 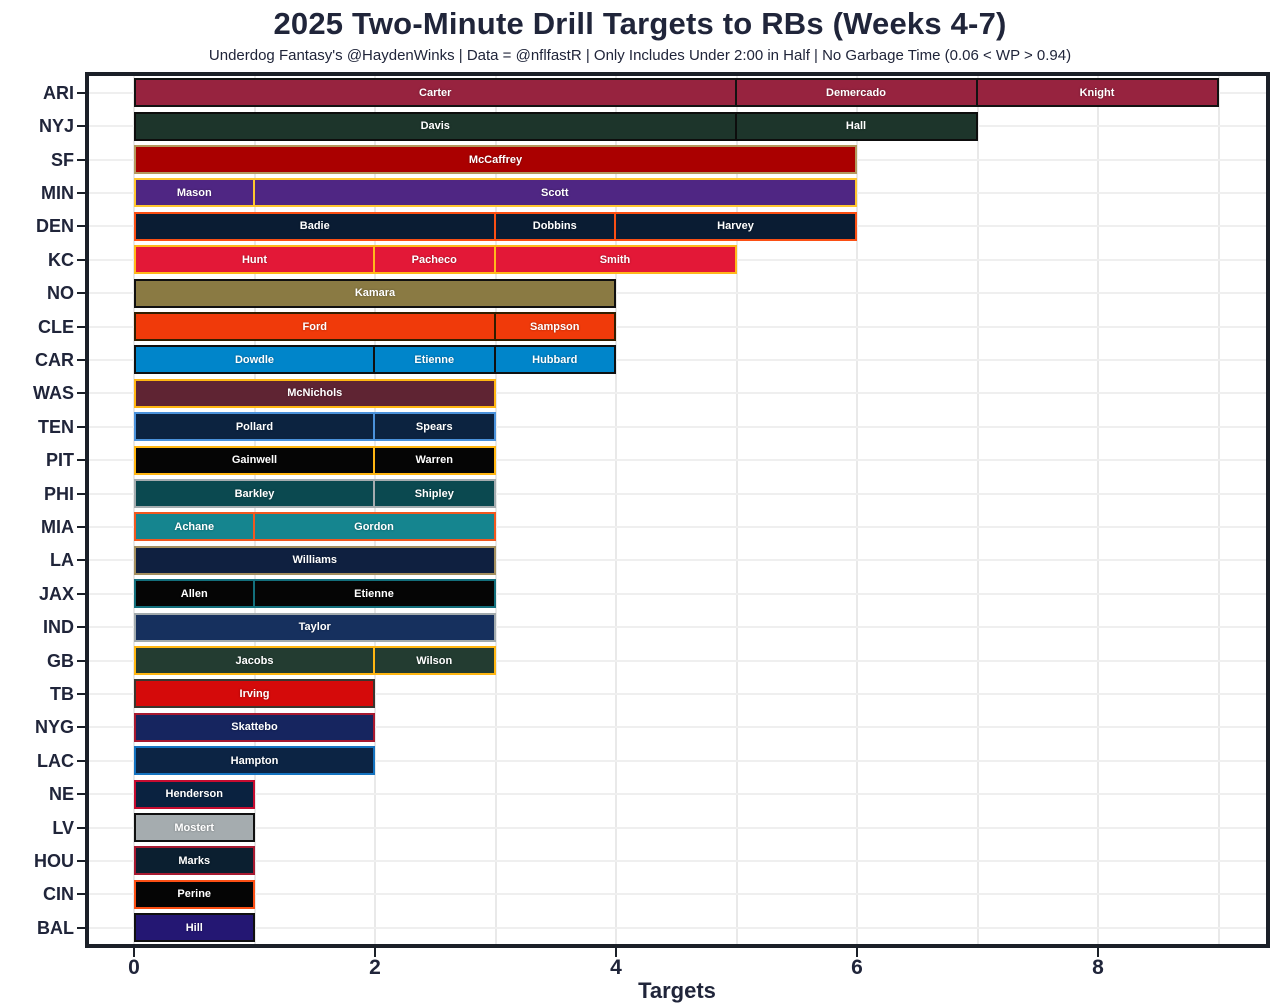 I want to click on player-label: Harvey, so click(x=735, y=226).